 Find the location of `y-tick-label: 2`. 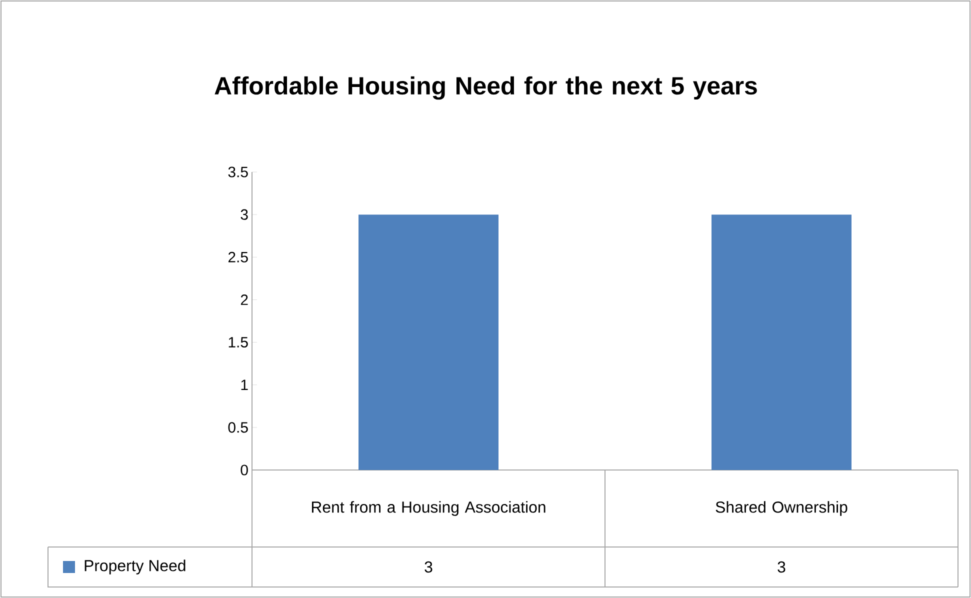

y-tick-label: 2 is located at coordinates (244, 299).